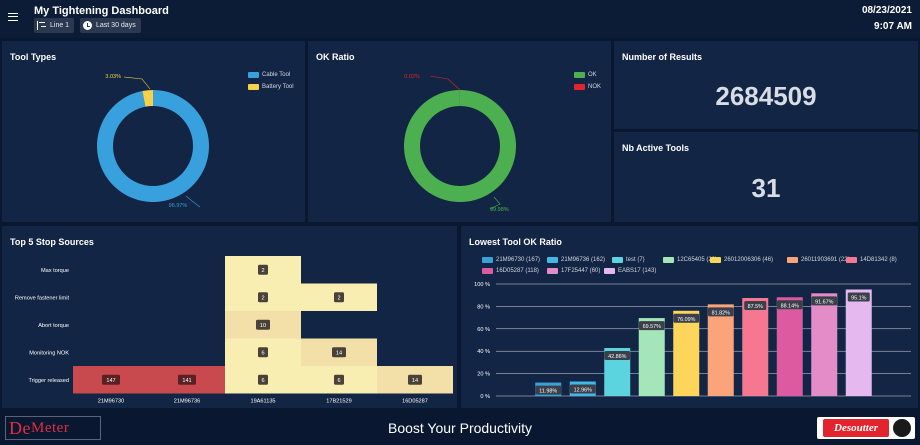  I want to click on y-tick-label: 40 %, so click(483, 352).